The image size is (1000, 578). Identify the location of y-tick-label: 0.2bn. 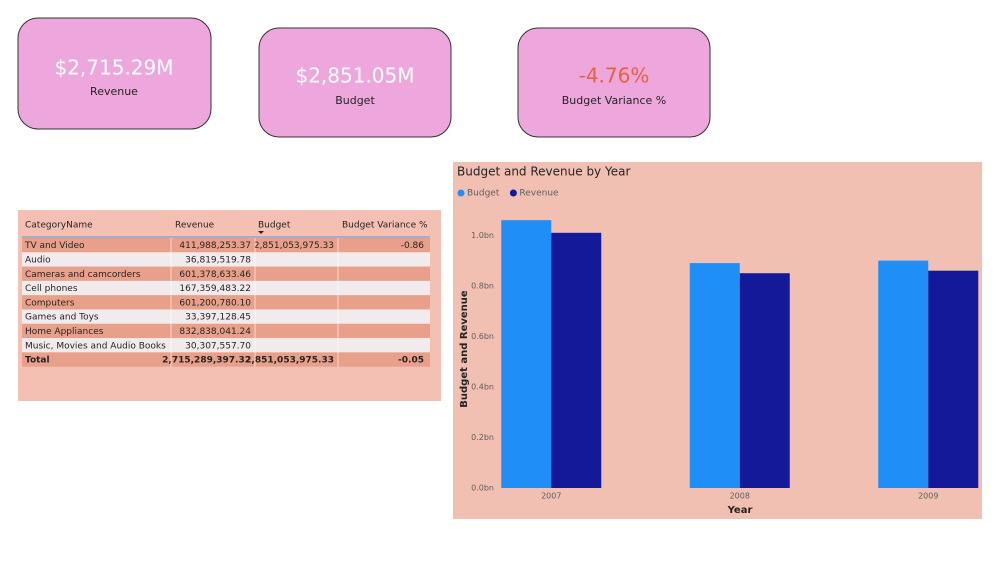
(482, 437).